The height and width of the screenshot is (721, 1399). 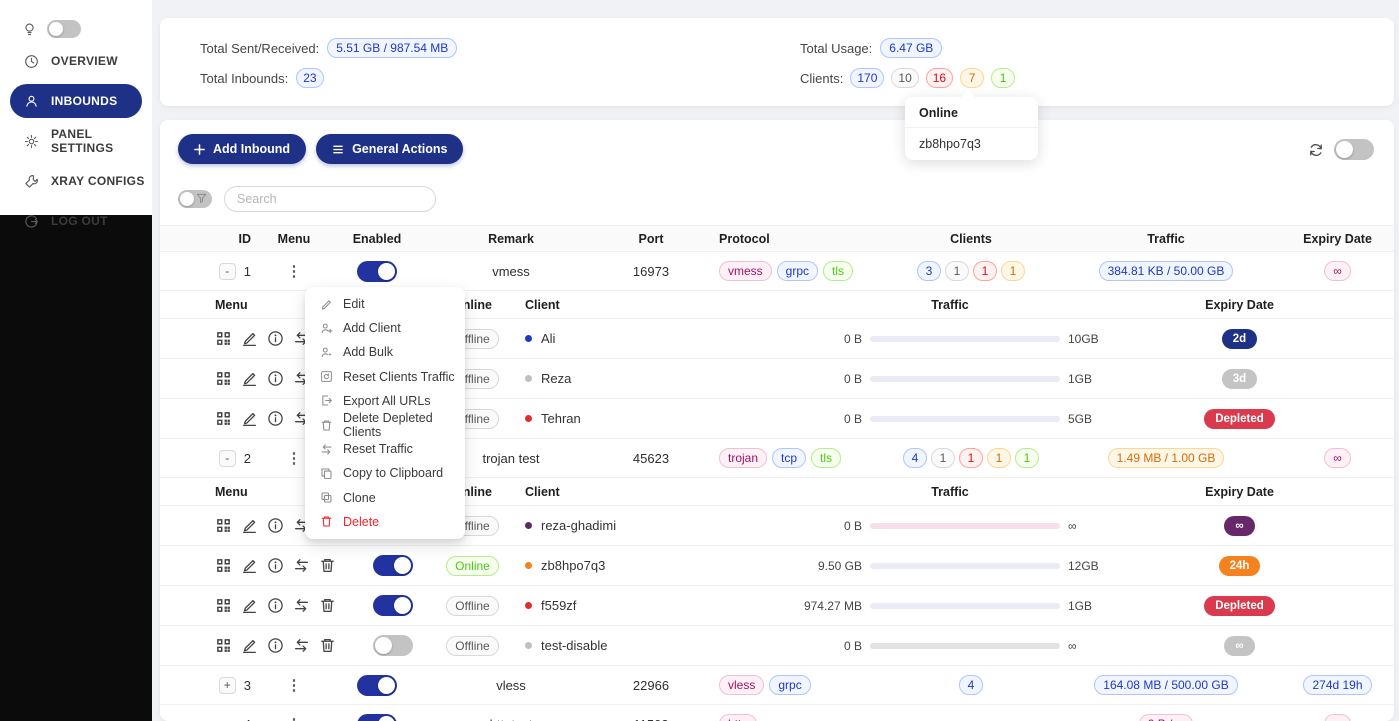 I want to click on menu-item-clone: Clone, so click(x=385, y=498).